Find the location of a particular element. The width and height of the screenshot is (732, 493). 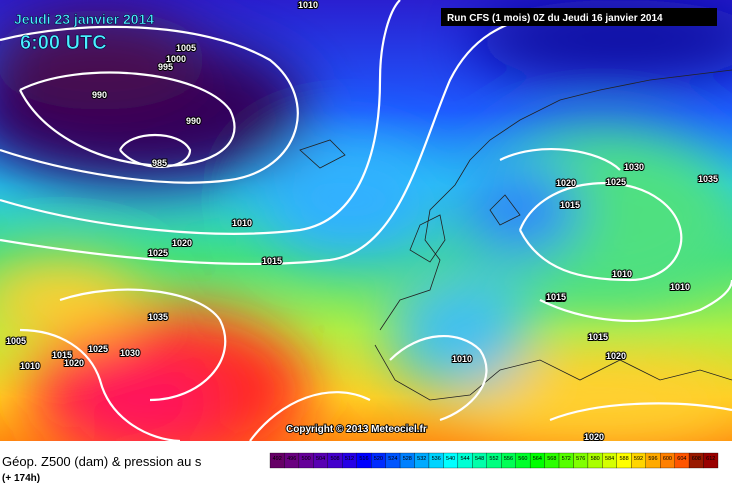

scale-label: 536 is located at coordinates (436, 459).